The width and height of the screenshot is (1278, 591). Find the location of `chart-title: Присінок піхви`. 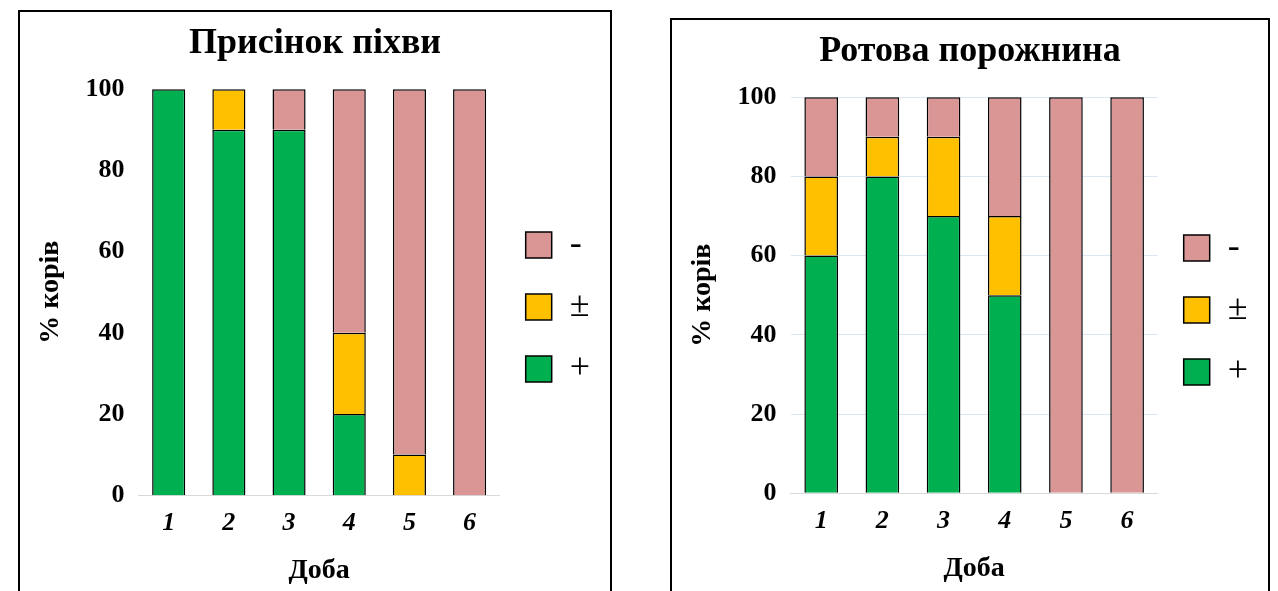

chart-title: Присінок піхви is located at coordinates (315, 40).